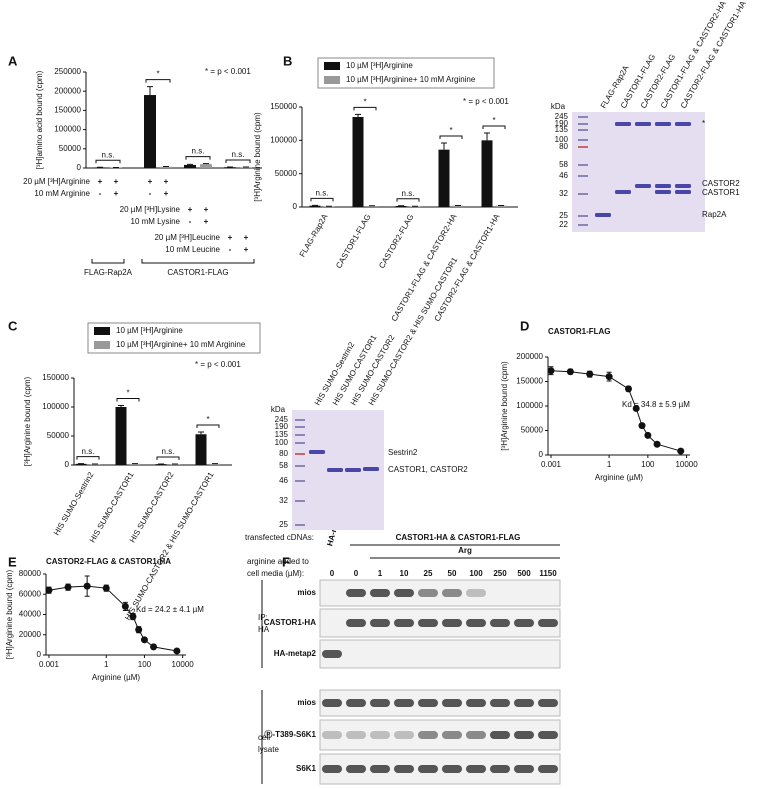 The height and width of the screenshot is (789, 768). Describe the element at coordinates (102, 331) in the screenshot. I see `legend-swatch` at that location.